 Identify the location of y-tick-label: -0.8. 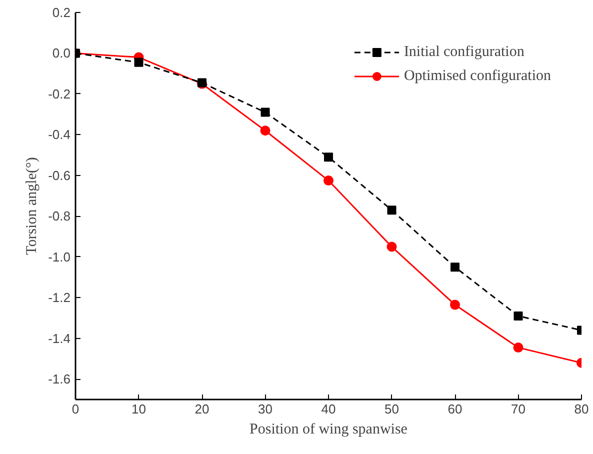
(59, 216).